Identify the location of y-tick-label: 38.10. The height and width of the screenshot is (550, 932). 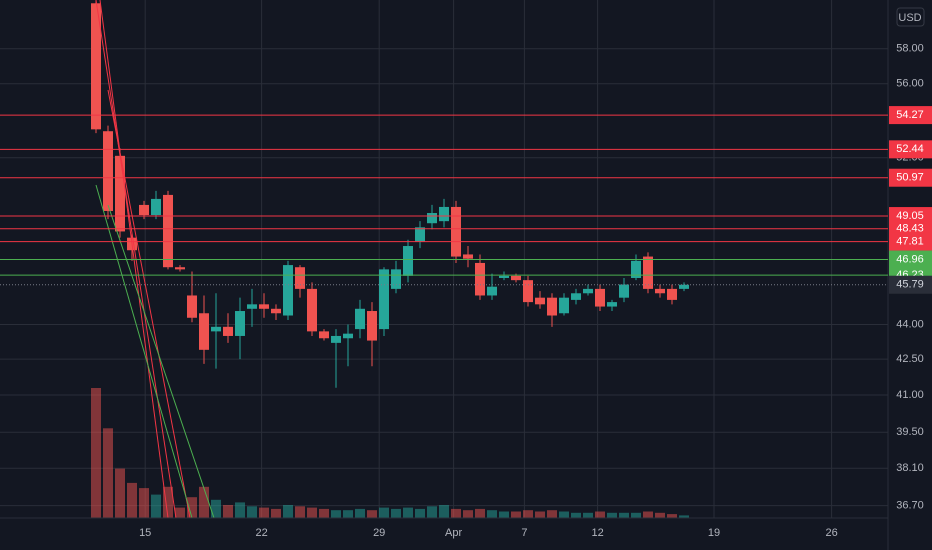
(910, 468).